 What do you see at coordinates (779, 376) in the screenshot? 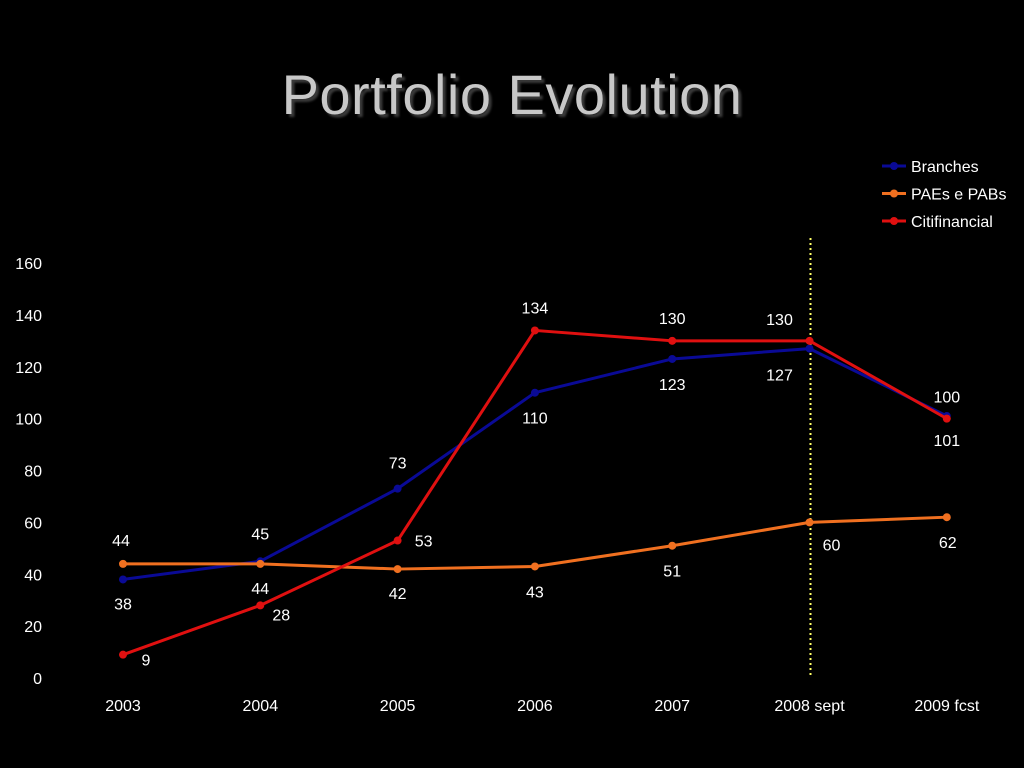
I see `data-label: 127` at bounding box center [779, 376].